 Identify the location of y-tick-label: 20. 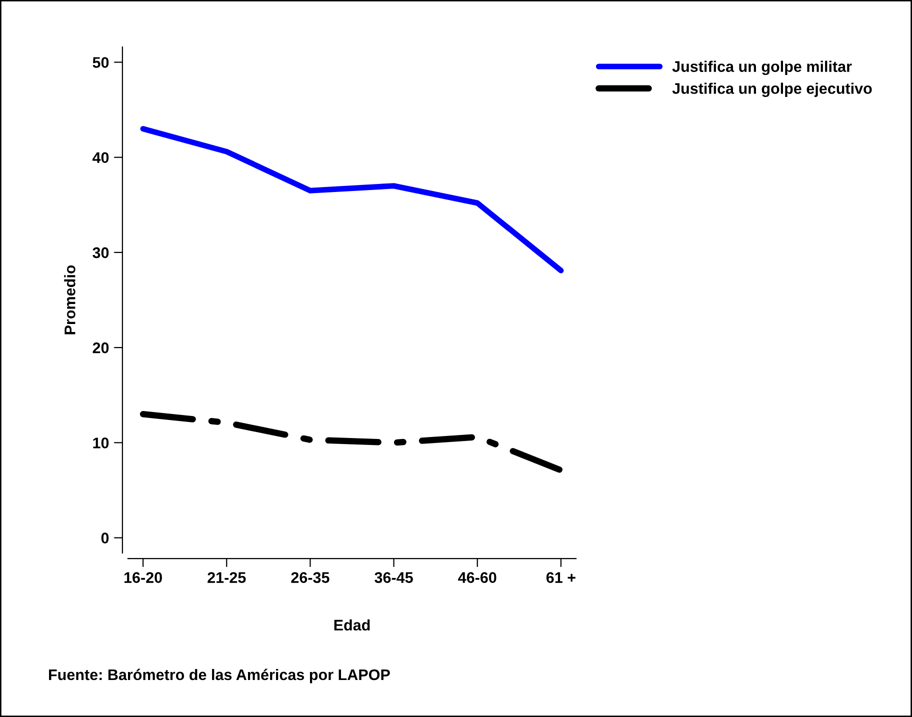
(100, 348).